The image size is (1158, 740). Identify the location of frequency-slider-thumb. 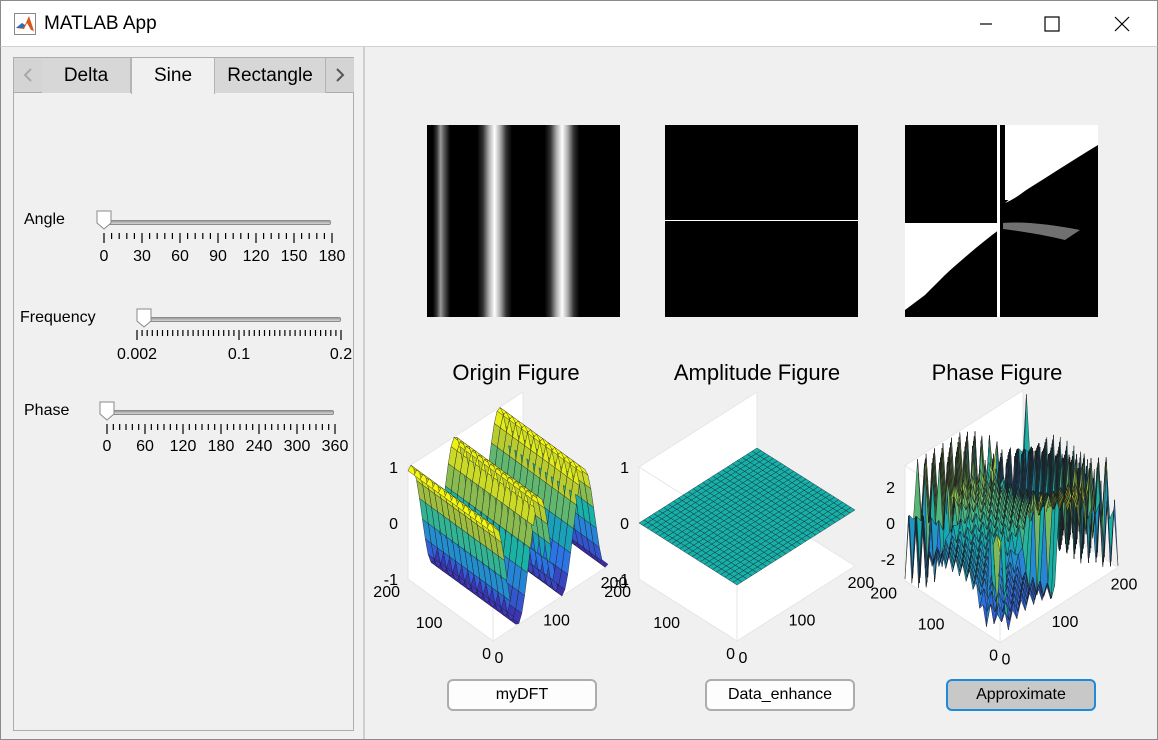
(144, 318).